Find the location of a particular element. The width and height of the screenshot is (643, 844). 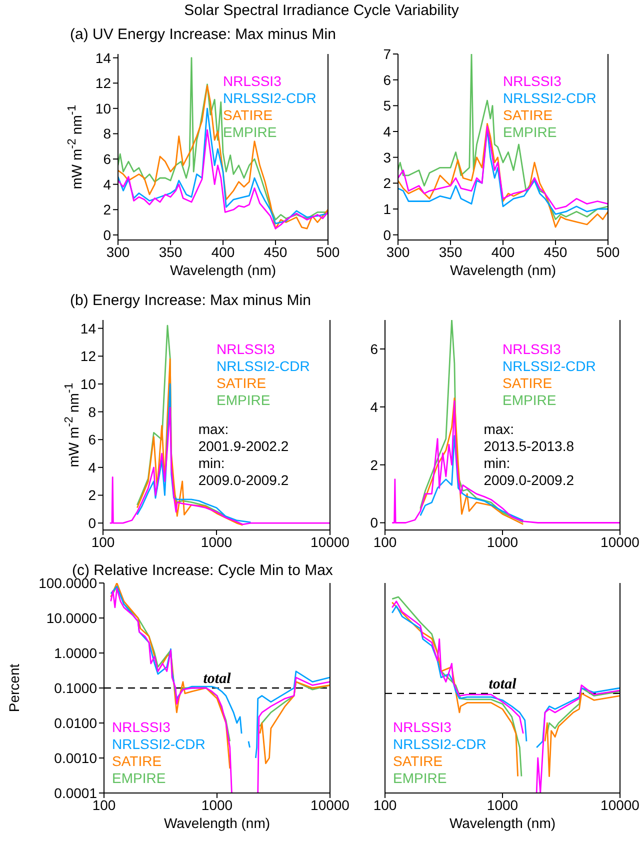

y-tick-label: 1 is located at coordinates (387, 208).